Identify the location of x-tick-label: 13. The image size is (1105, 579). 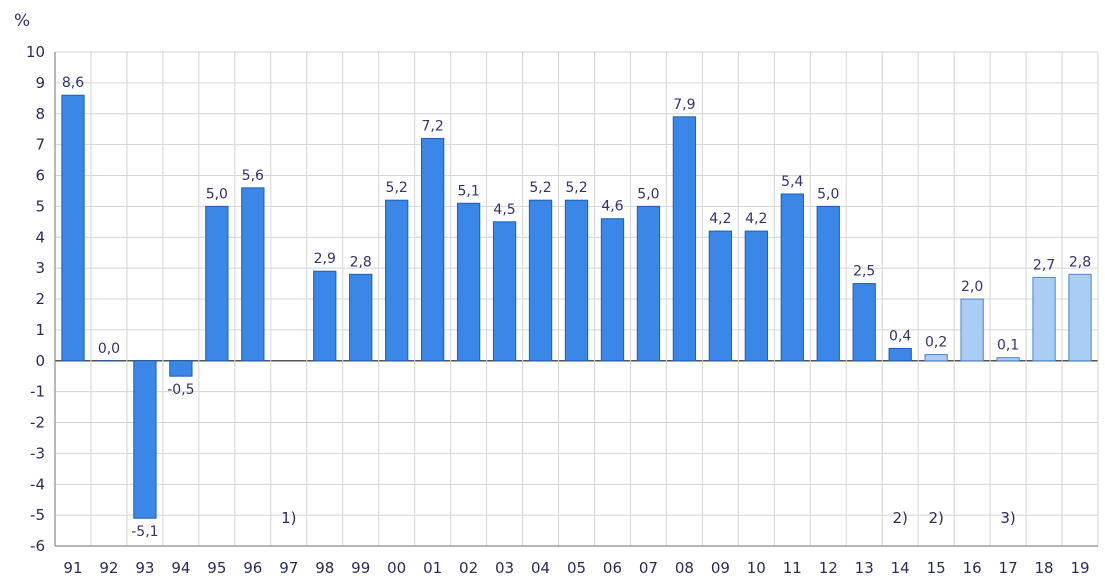
(864, 568).